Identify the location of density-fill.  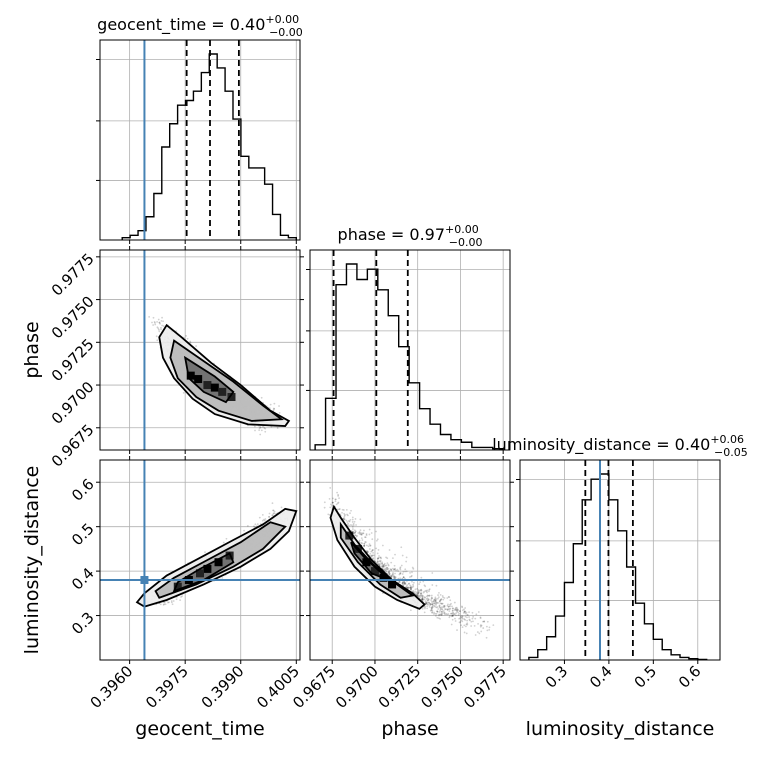
(226, 380).